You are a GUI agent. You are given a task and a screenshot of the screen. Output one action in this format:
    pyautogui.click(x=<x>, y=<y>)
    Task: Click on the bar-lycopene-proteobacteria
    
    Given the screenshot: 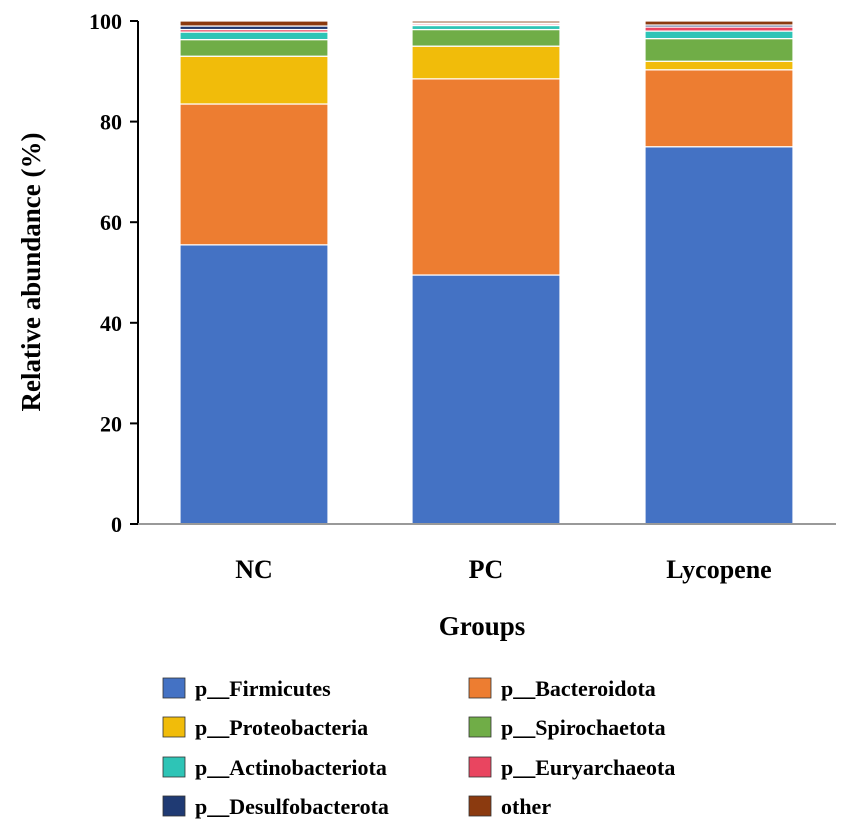 What is the action you would take?
    pyautogui.click(x=719, y=65)
    